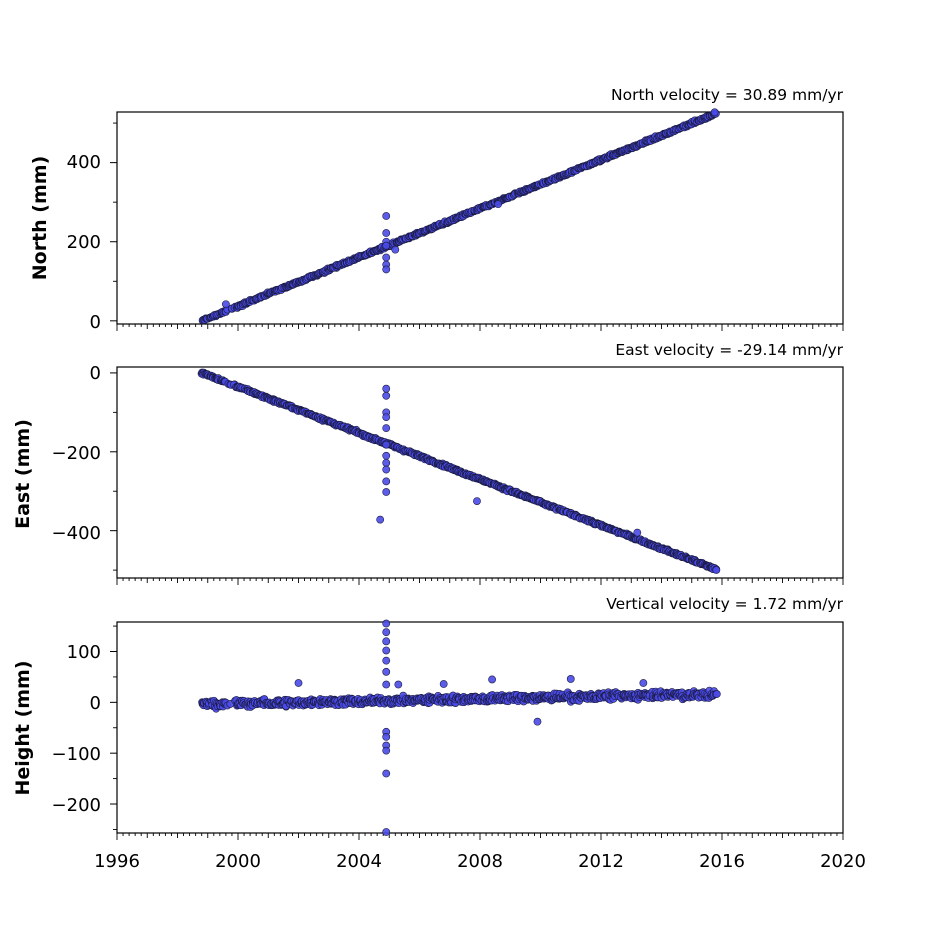 The height and width of the screenshot is (937, 937). I want to click on north-ytick-label: 200, so click(84, 242).